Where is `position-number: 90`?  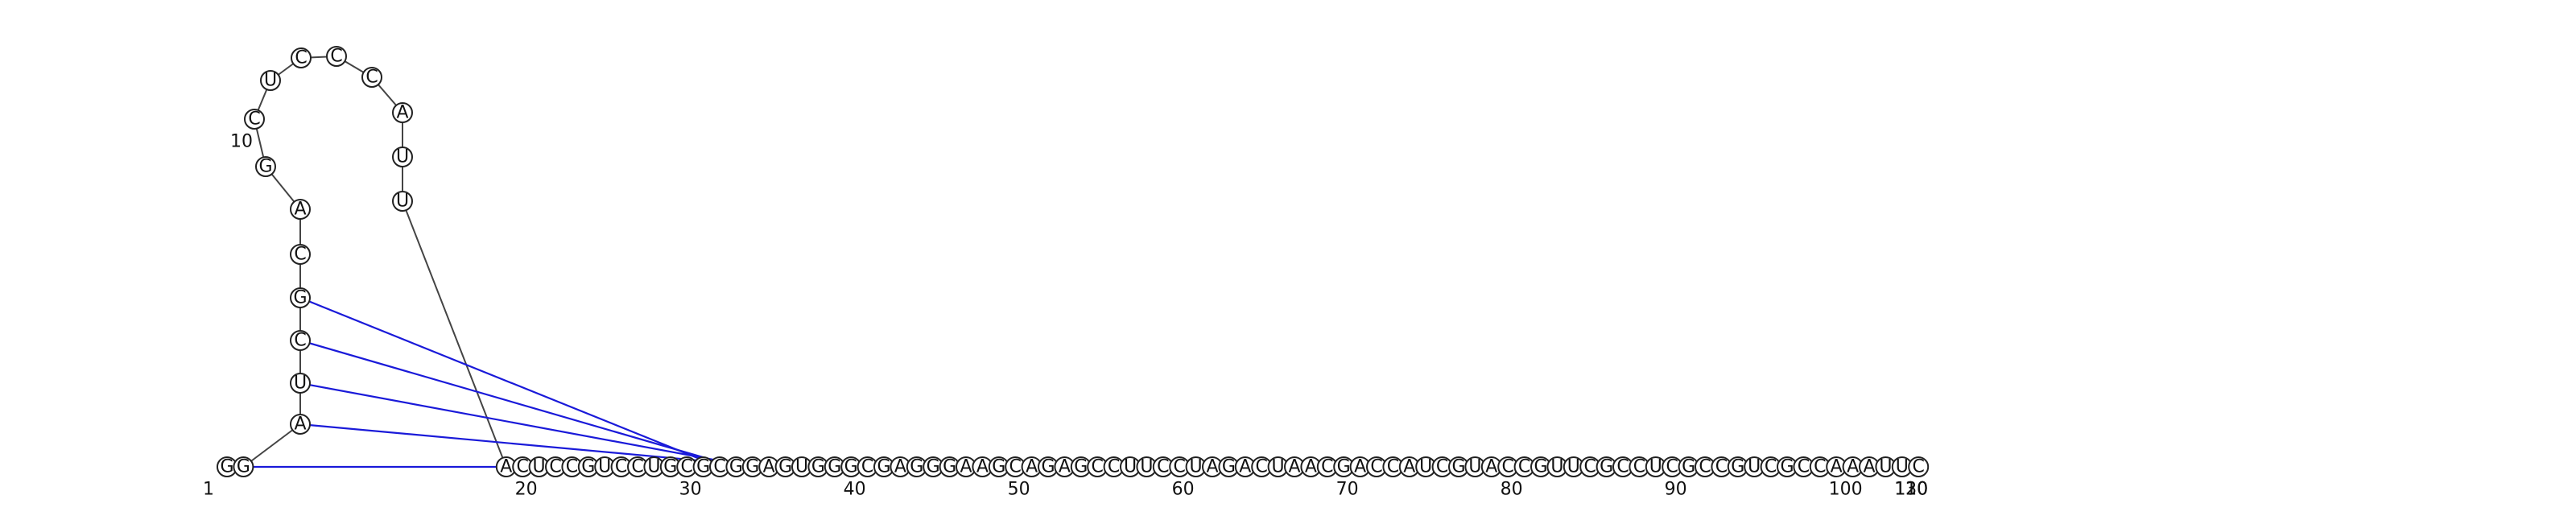
position-number: 90 is located at coordinates (1676, 490).